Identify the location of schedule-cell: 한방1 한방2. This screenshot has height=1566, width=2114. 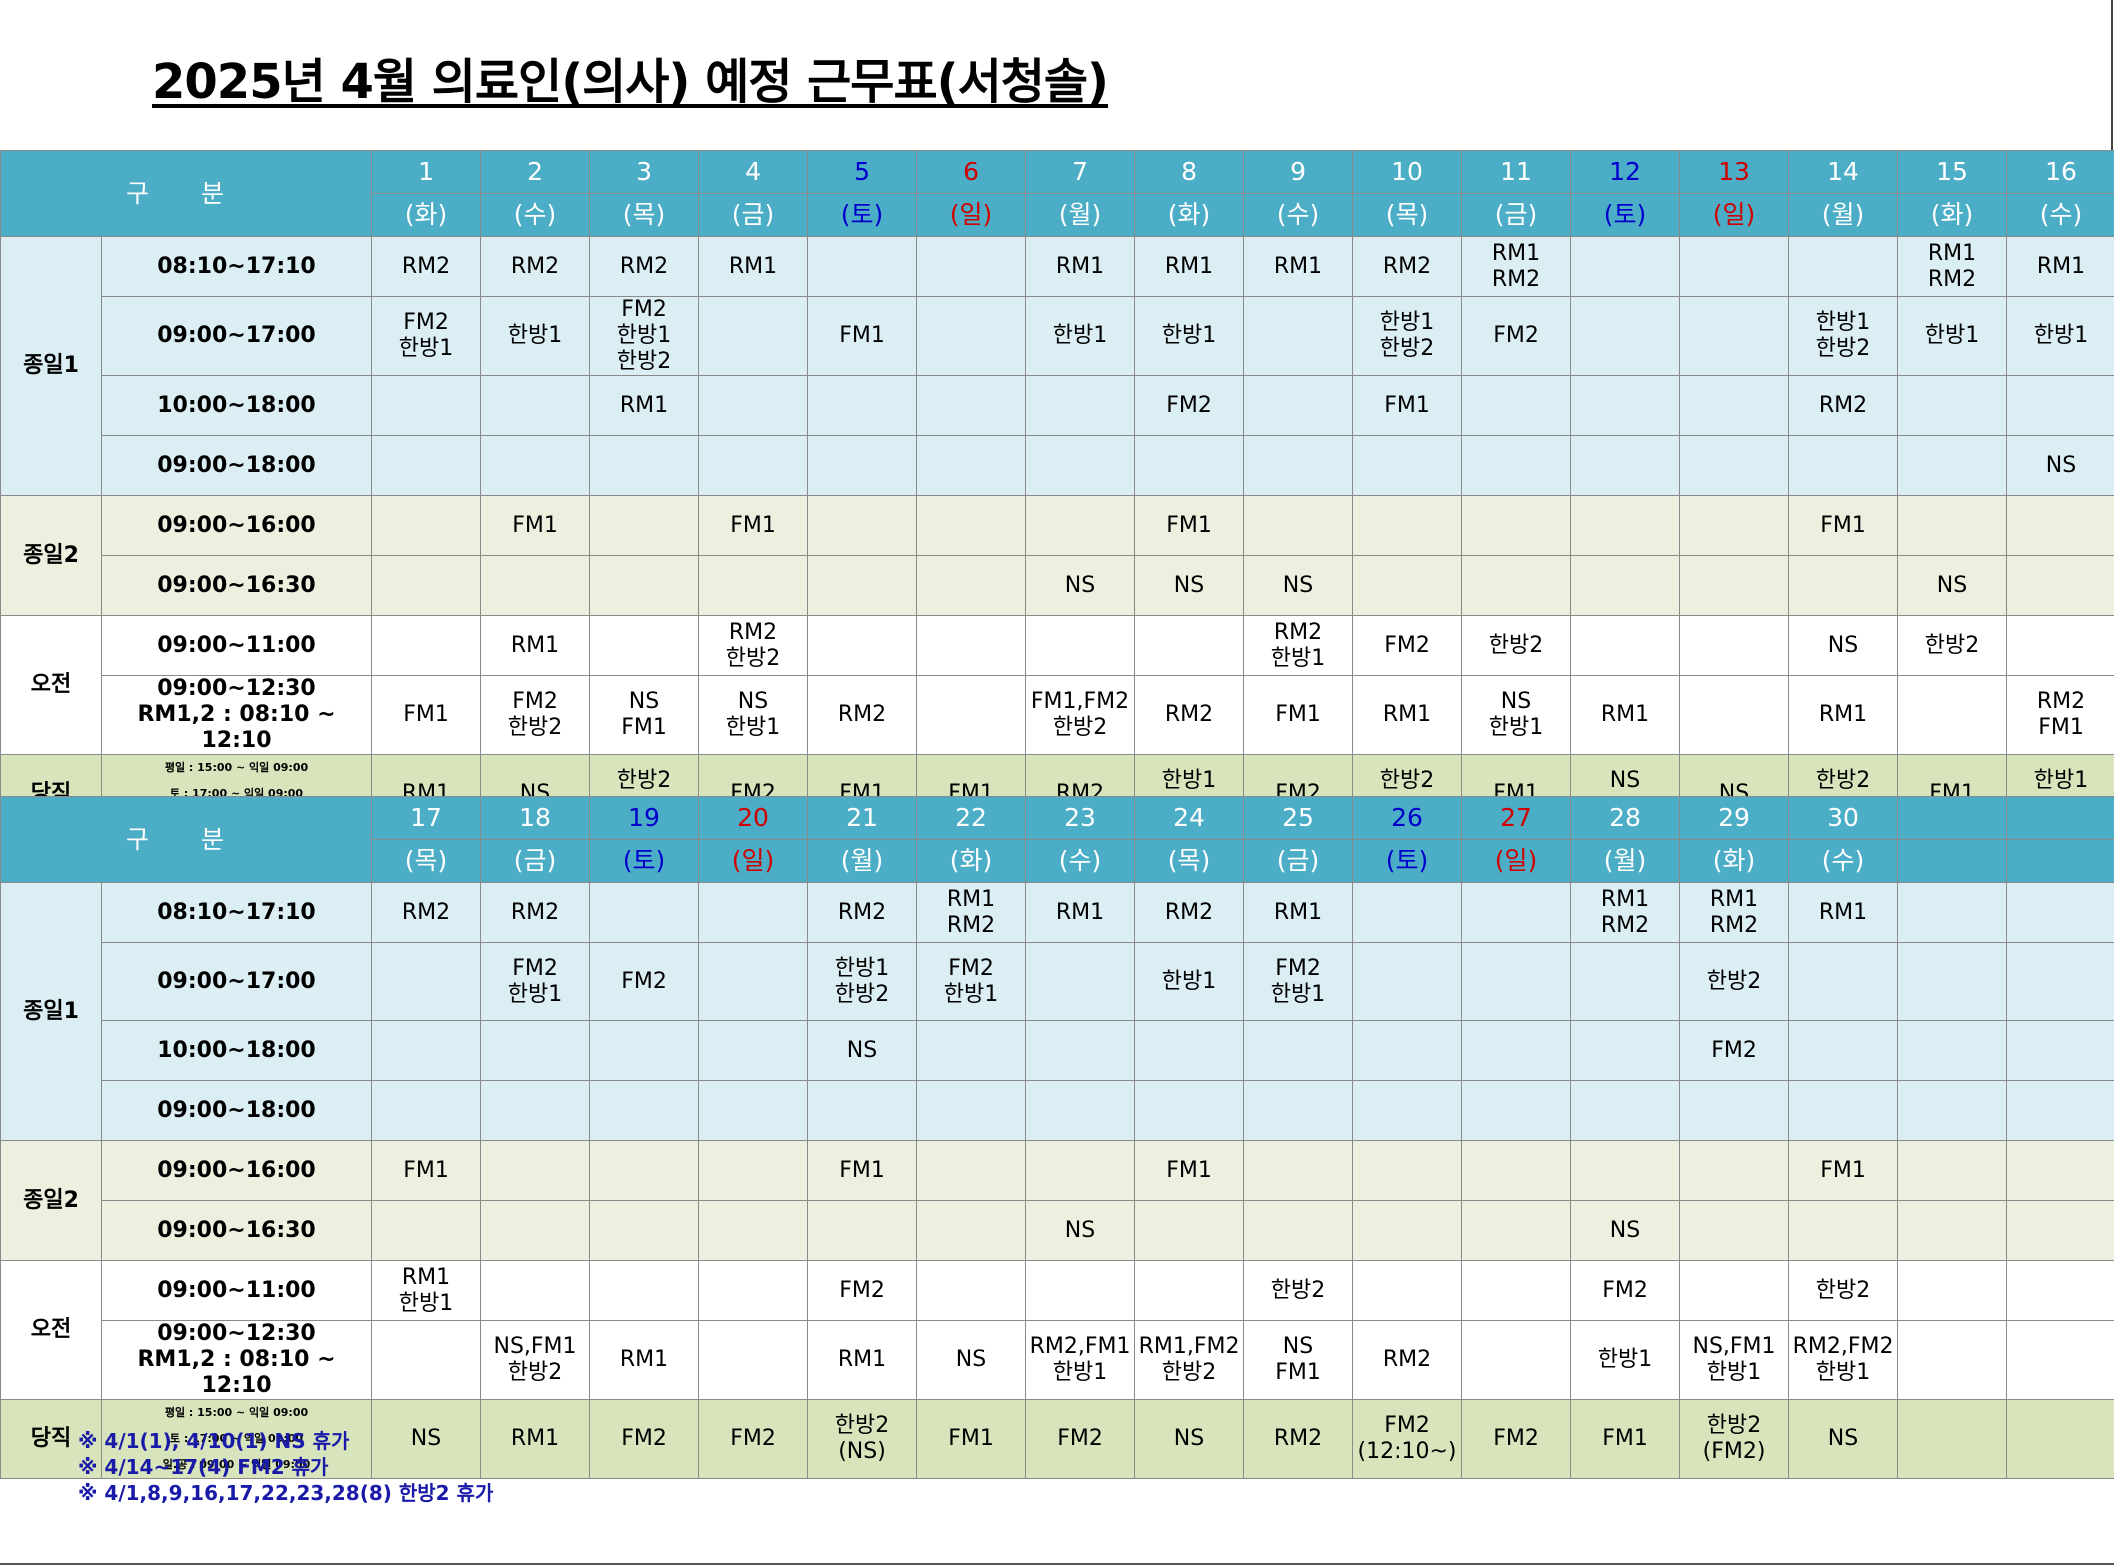
(862, 981).